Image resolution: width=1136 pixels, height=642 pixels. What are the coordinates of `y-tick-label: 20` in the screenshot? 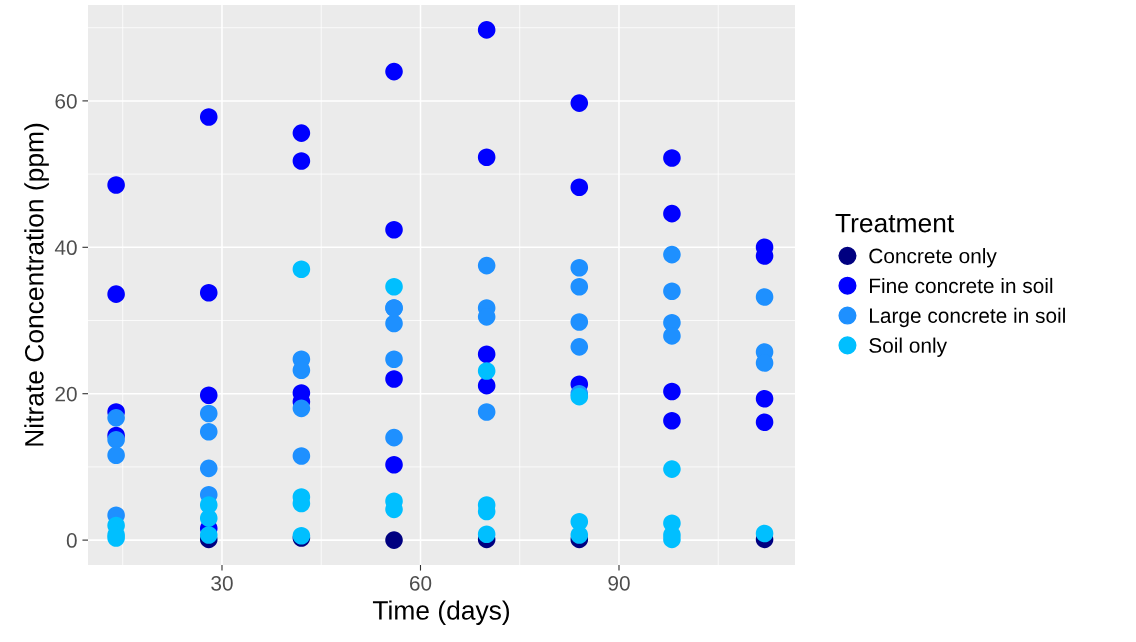 It's located at (66, 394).